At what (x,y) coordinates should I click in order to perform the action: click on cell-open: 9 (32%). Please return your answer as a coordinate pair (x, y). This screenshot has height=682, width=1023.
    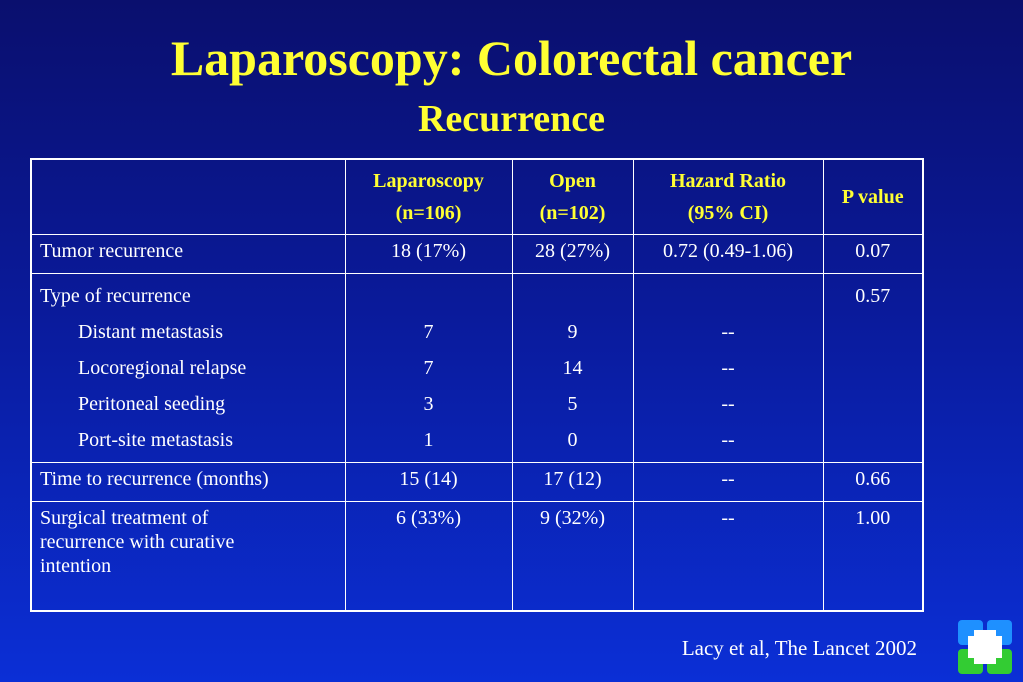
    Looking at the image, I should click on (572, 556).